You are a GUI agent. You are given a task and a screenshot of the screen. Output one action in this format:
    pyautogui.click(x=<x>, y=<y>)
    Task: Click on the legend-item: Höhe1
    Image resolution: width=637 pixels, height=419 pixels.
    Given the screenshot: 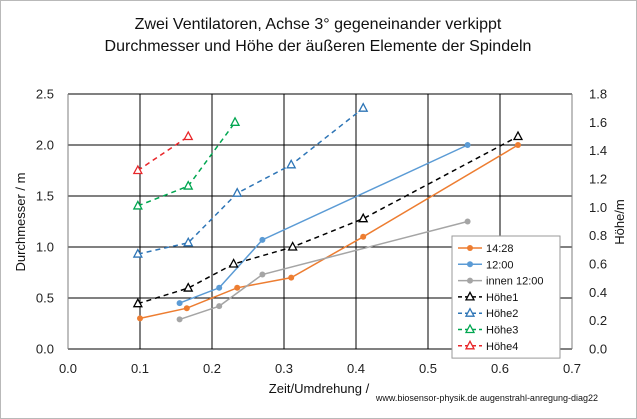 What is the action you would take?
    pyautogui.click(x=488, y=297)
    